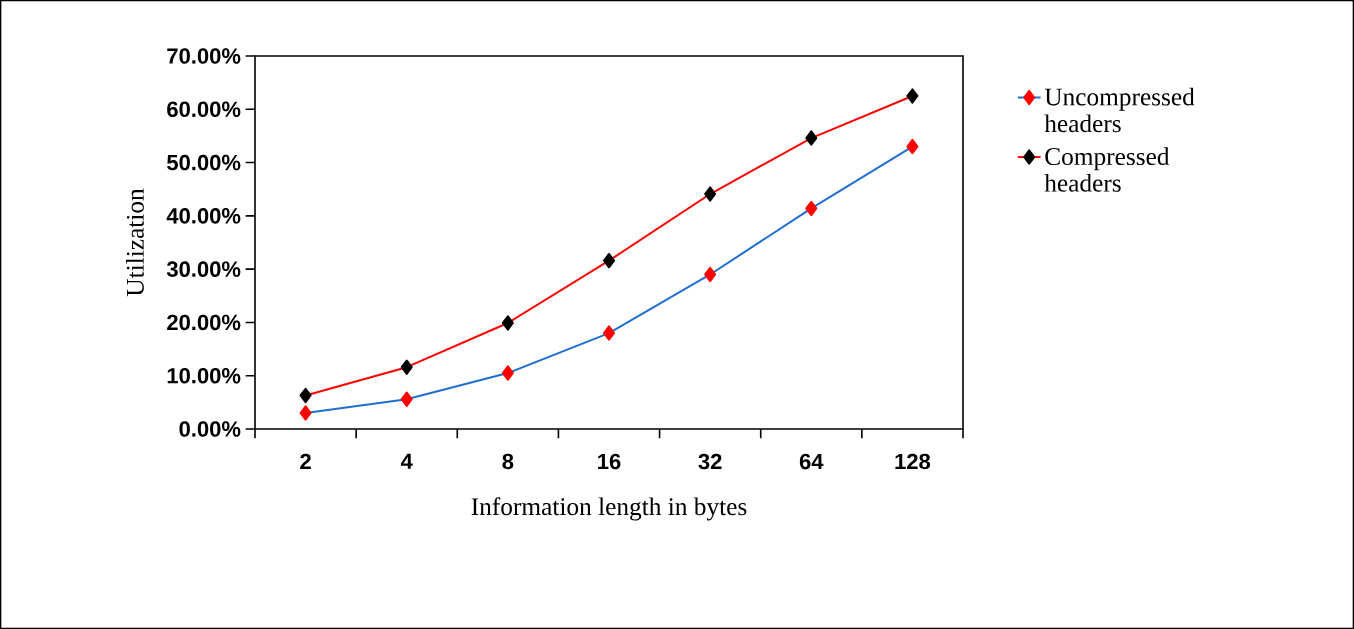 The height and width of the screenshot is (629, 1354). Describe the element at coordinates (210, 429) in the screenshot. I see `y-tick-label: 0.00%` at that location.